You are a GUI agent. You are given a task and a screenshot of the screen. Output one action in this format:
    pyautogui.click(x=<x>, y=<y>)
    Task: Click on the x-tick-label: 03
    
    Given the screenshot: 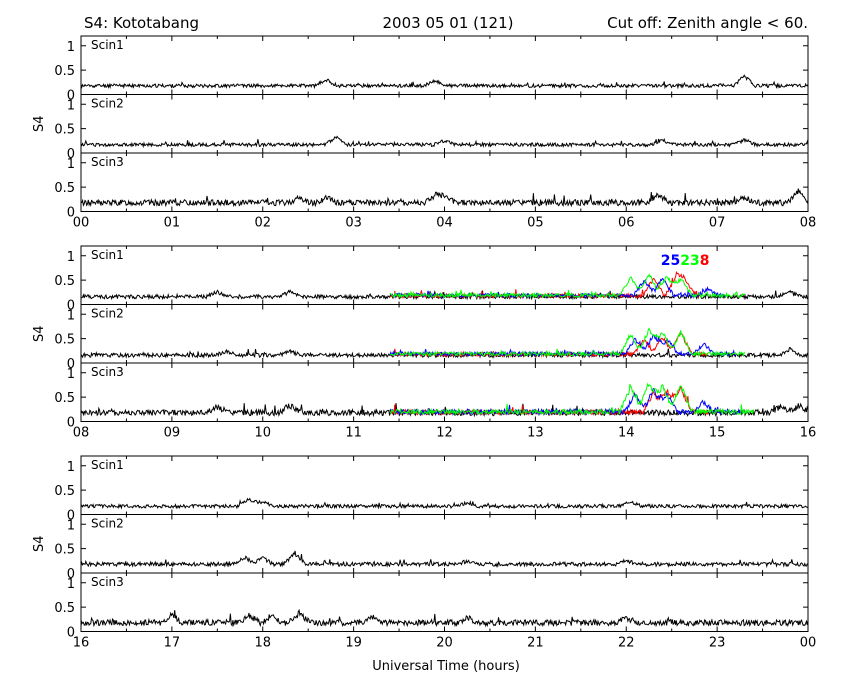 What is the action you would take?
    pyautogui.click(x=353, y=223)
    